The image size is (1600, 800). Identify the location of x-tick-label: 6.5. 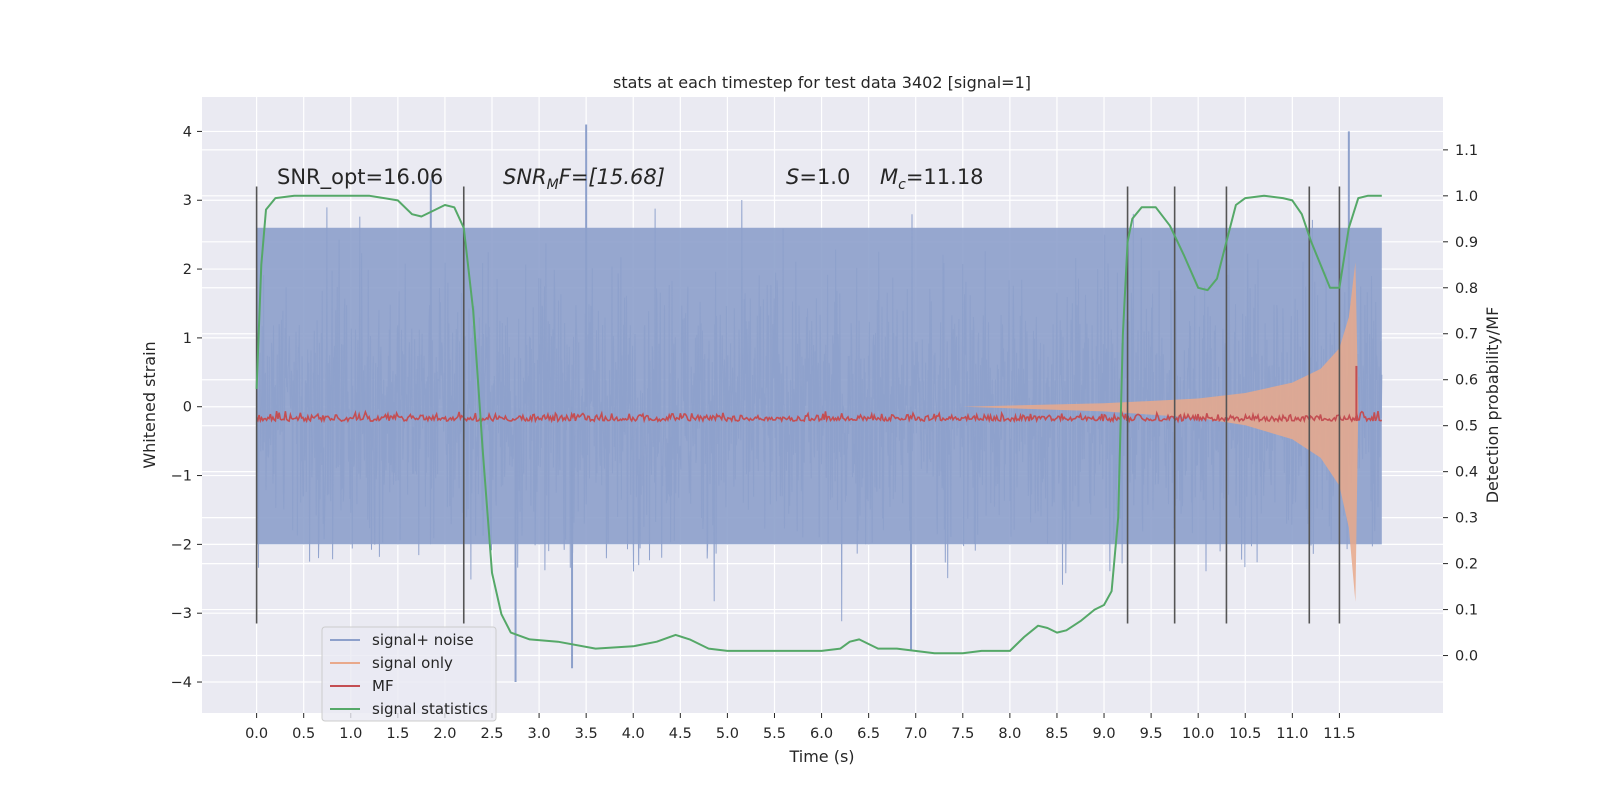
(868, 734).